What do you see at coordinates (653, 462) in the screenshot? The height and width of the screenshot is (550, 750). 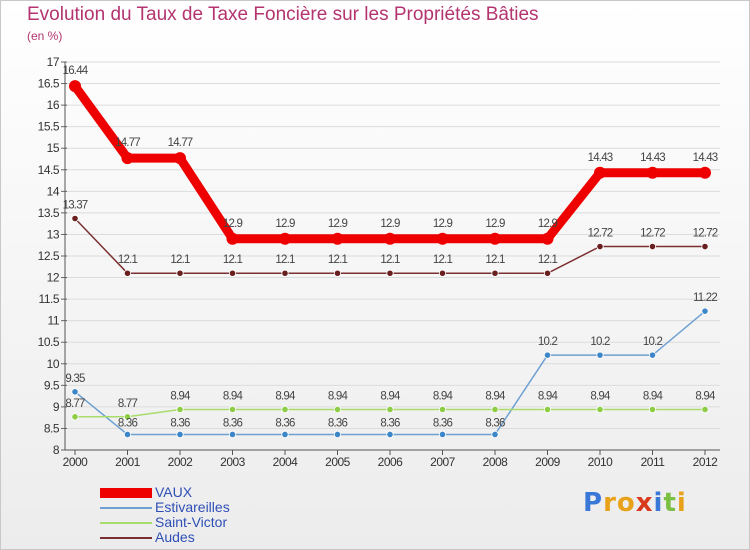 I see `x-tick-label: 2011` at bounding box center [653, 462].